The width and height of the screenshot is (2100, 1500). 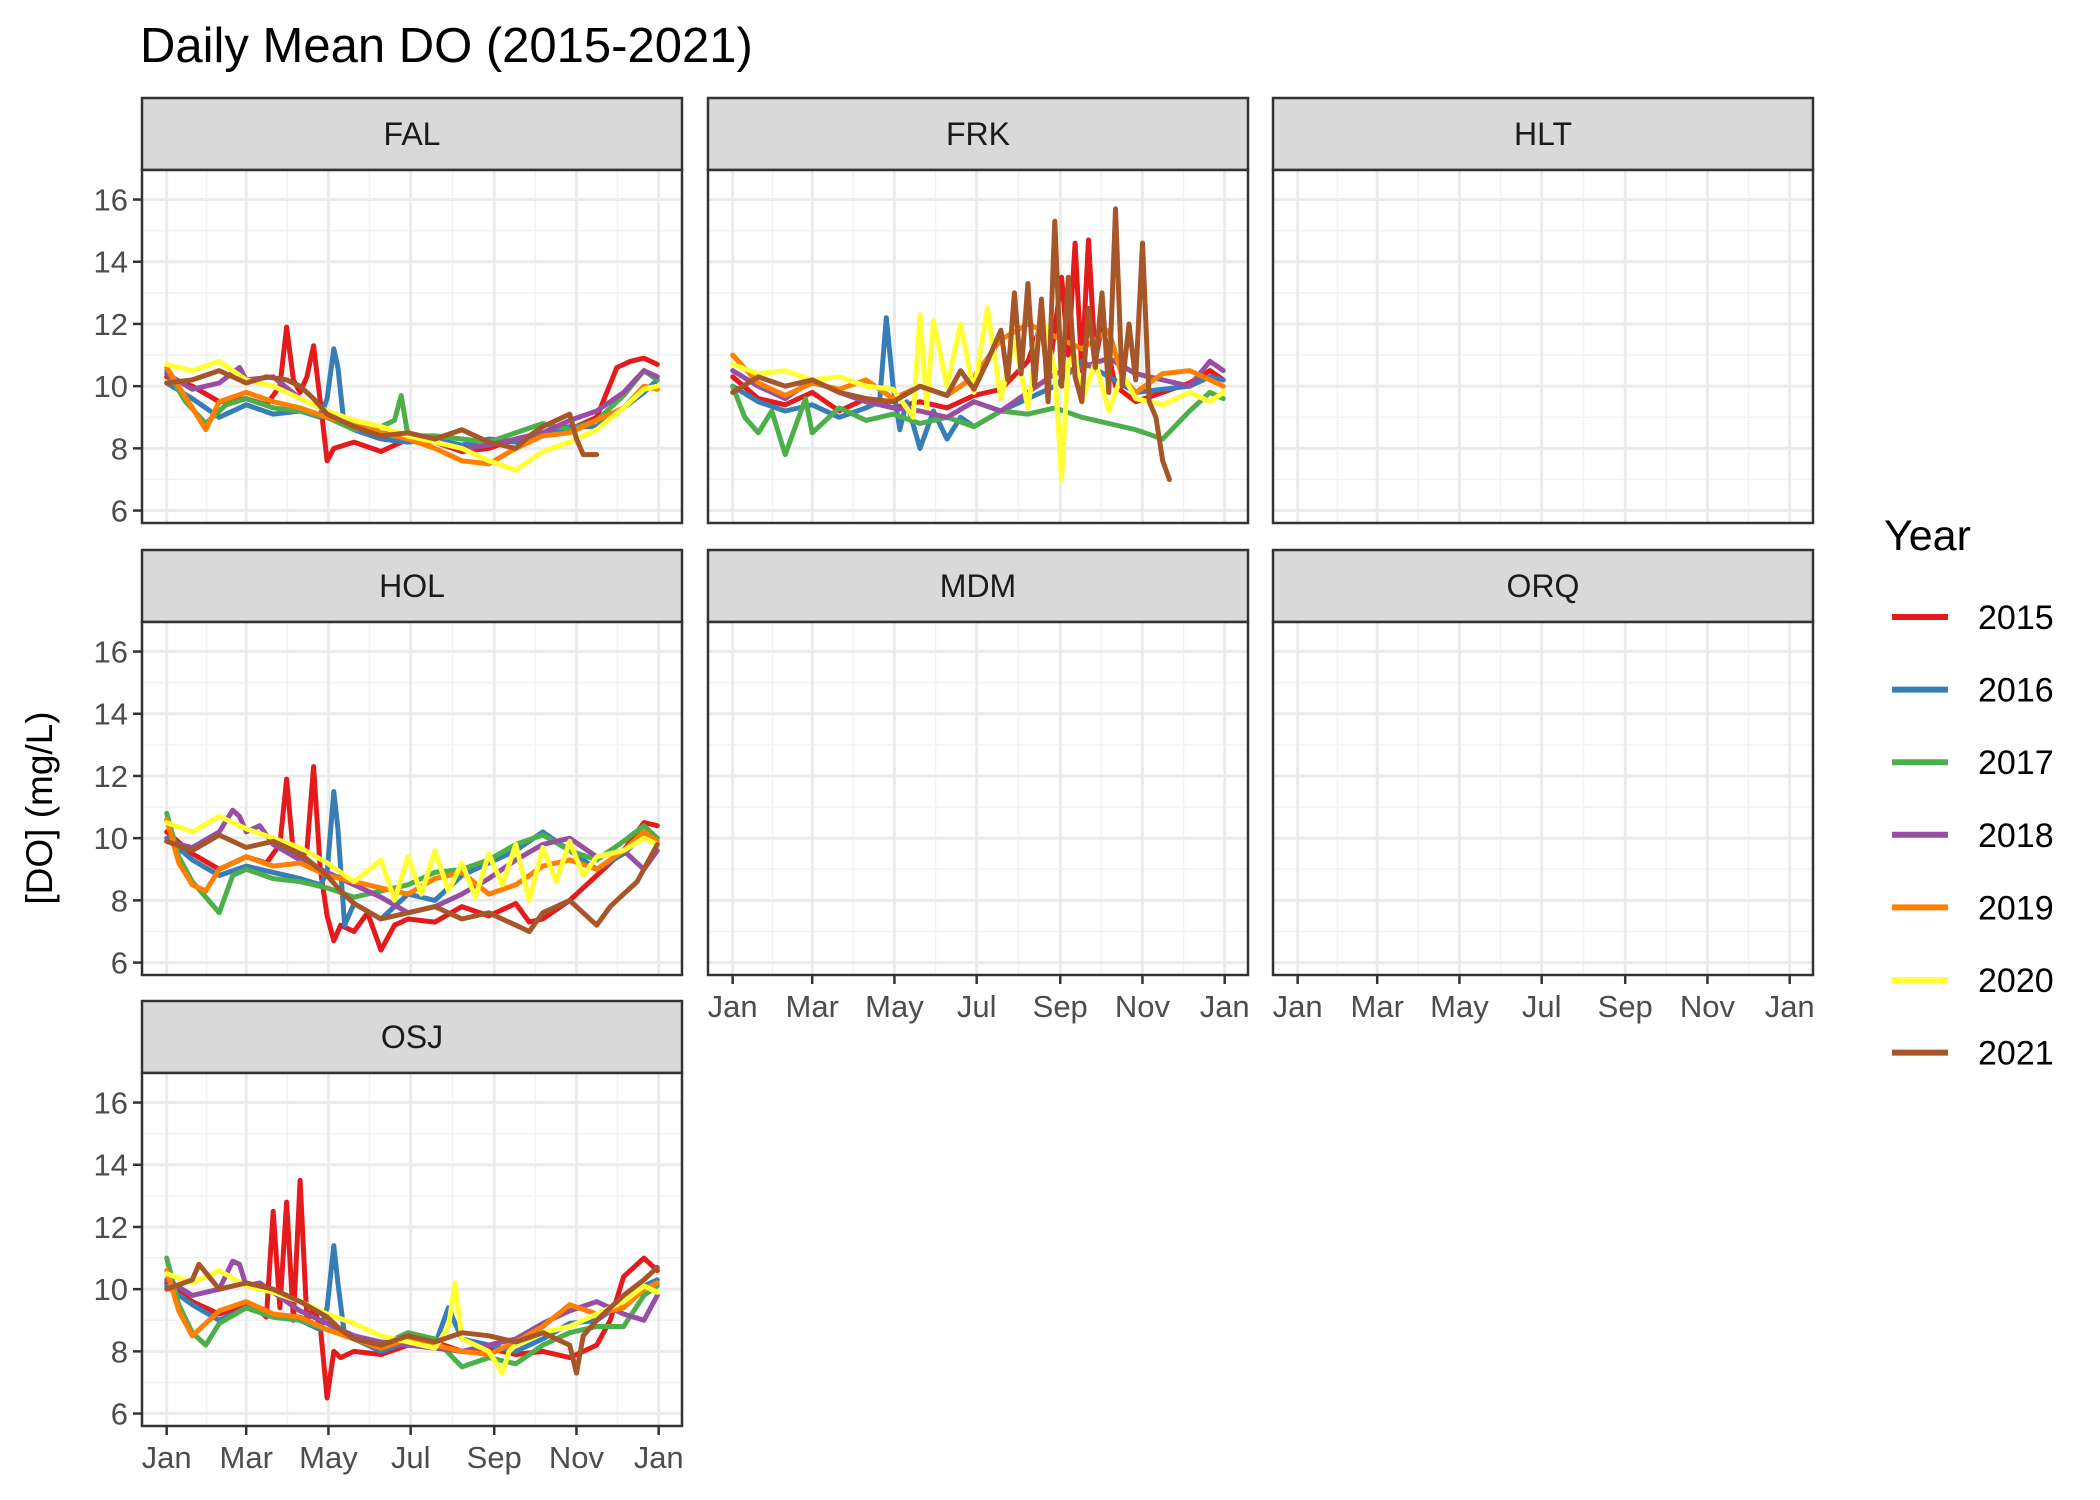 What do you see at coordinates (2016, 836) in the screenshot?
I see `legend-label: 2018` at bounding box center [2016, 836].